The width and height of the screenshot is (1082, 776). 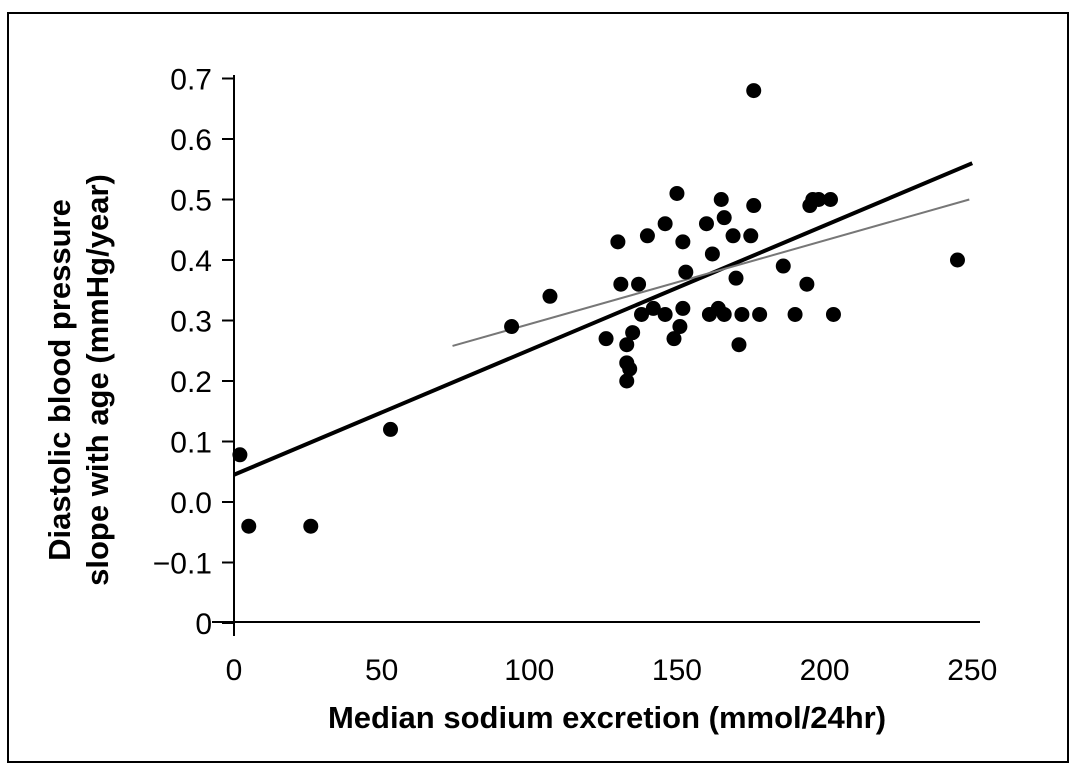 I want to click on fit-line-thin-grey, so click(x=711, y=272).